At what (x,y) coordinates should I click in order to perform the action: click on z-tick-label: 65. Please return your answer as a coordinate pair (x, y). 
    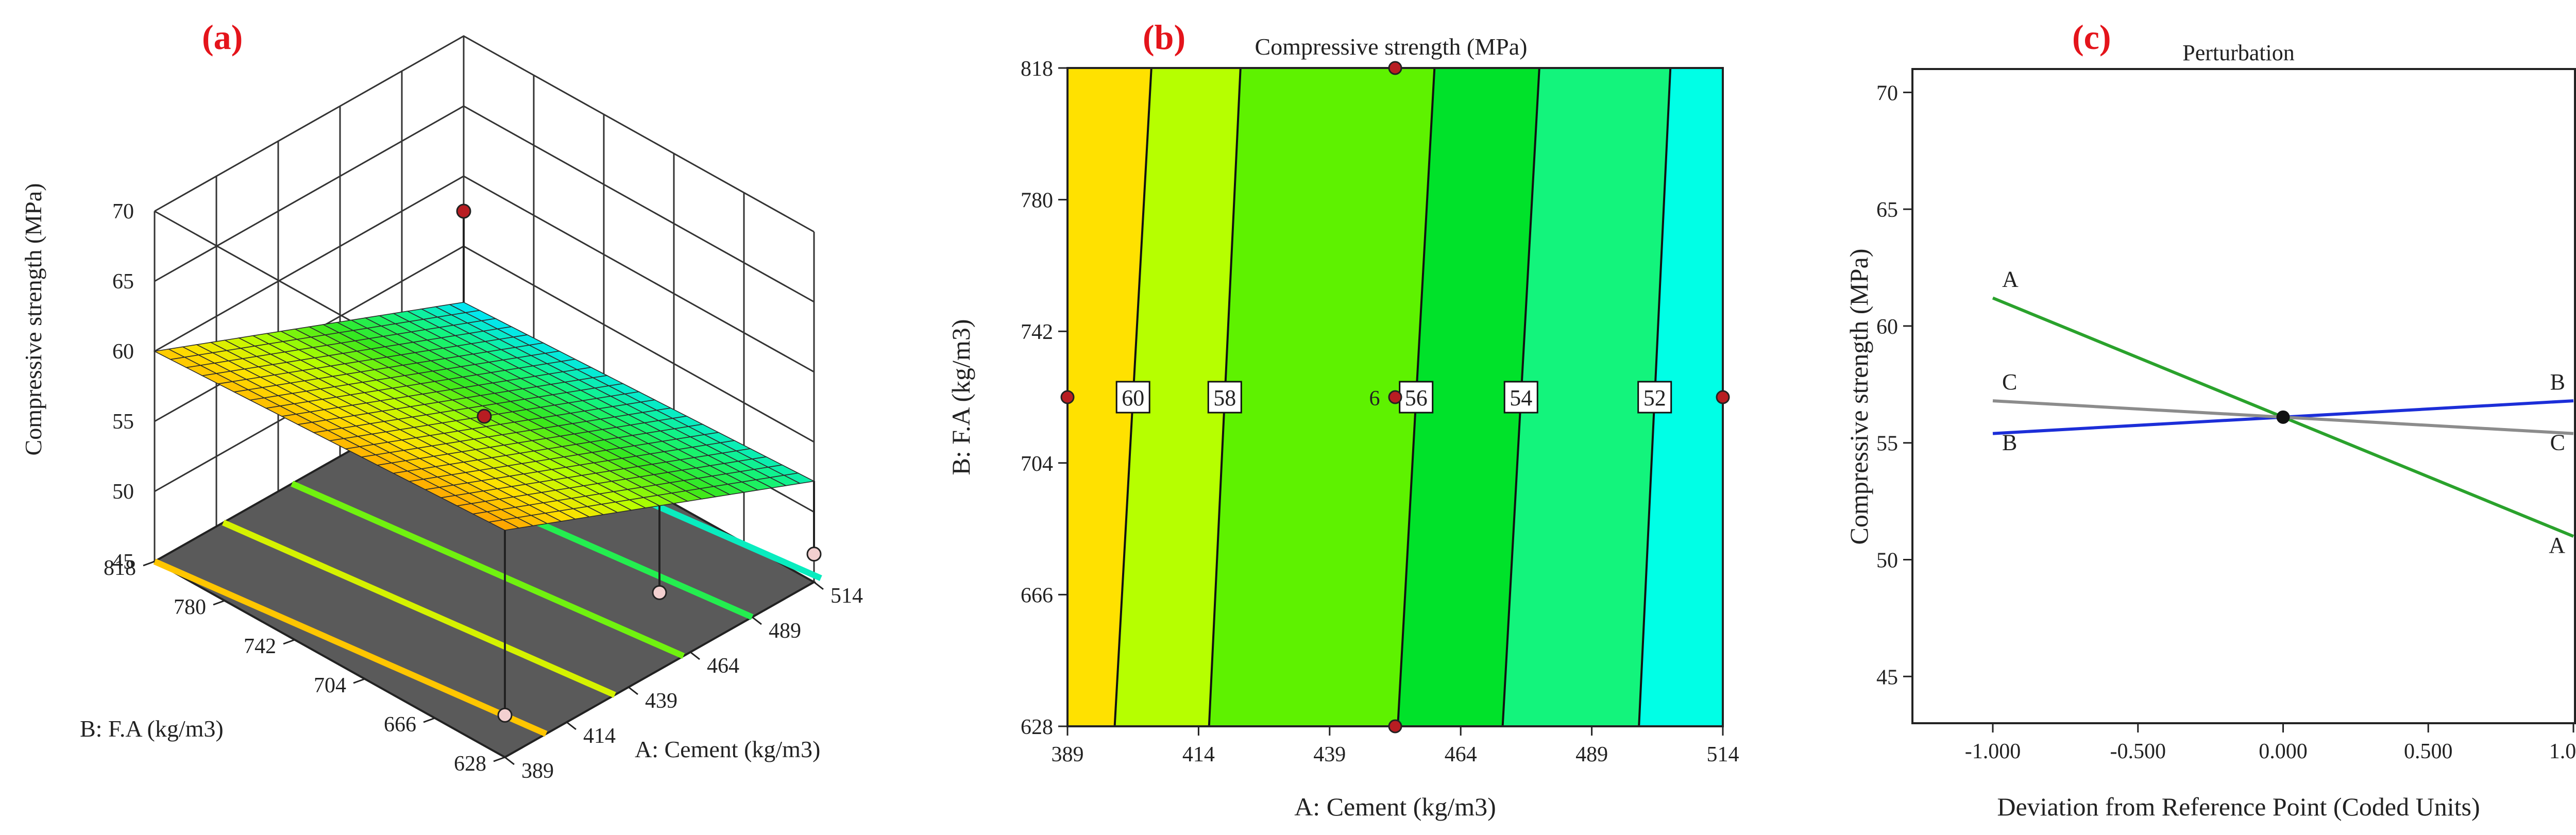
    Looking at the image, I should click on (123, 282).